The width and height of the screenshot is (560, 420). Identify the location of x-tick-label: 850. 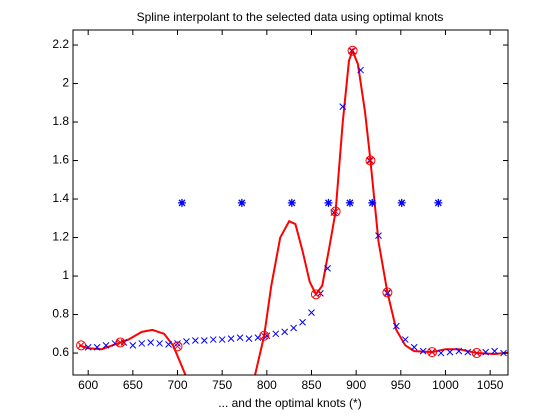
(311, 385).